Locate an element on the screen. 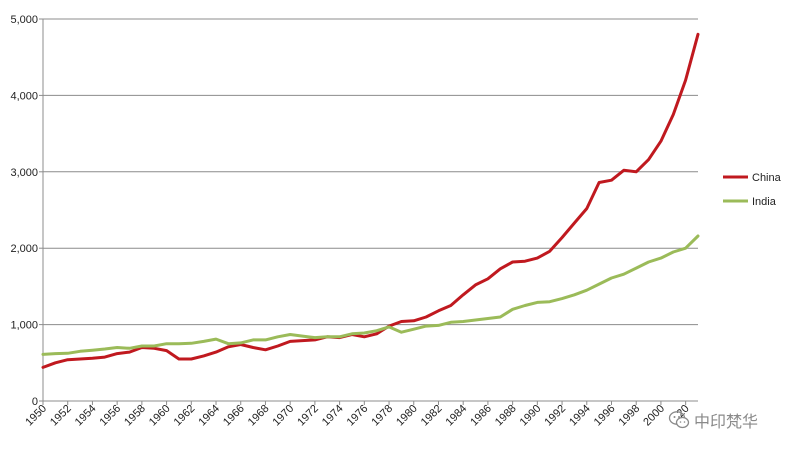  x-tick-label: 1998 is located at coordinates (630, 416).